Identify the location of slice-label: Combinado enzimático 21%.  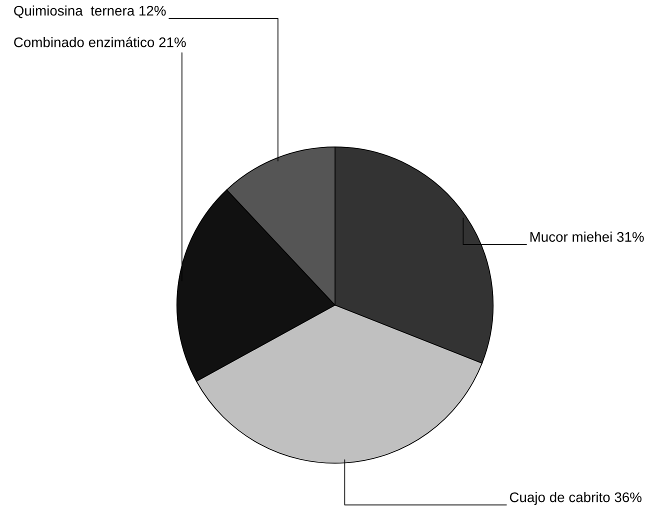
(100, 42).